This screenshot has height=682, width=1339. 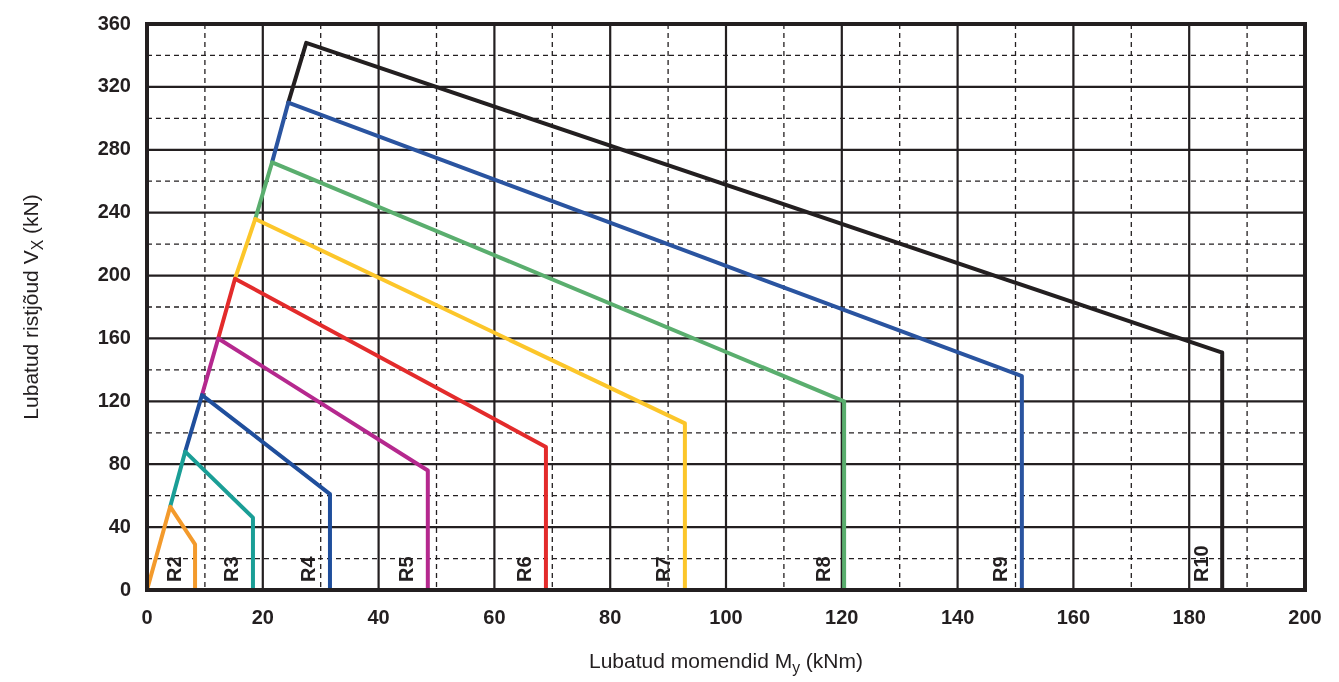 I want to click on y-tick-label: 120, so click(x=114, y=399).